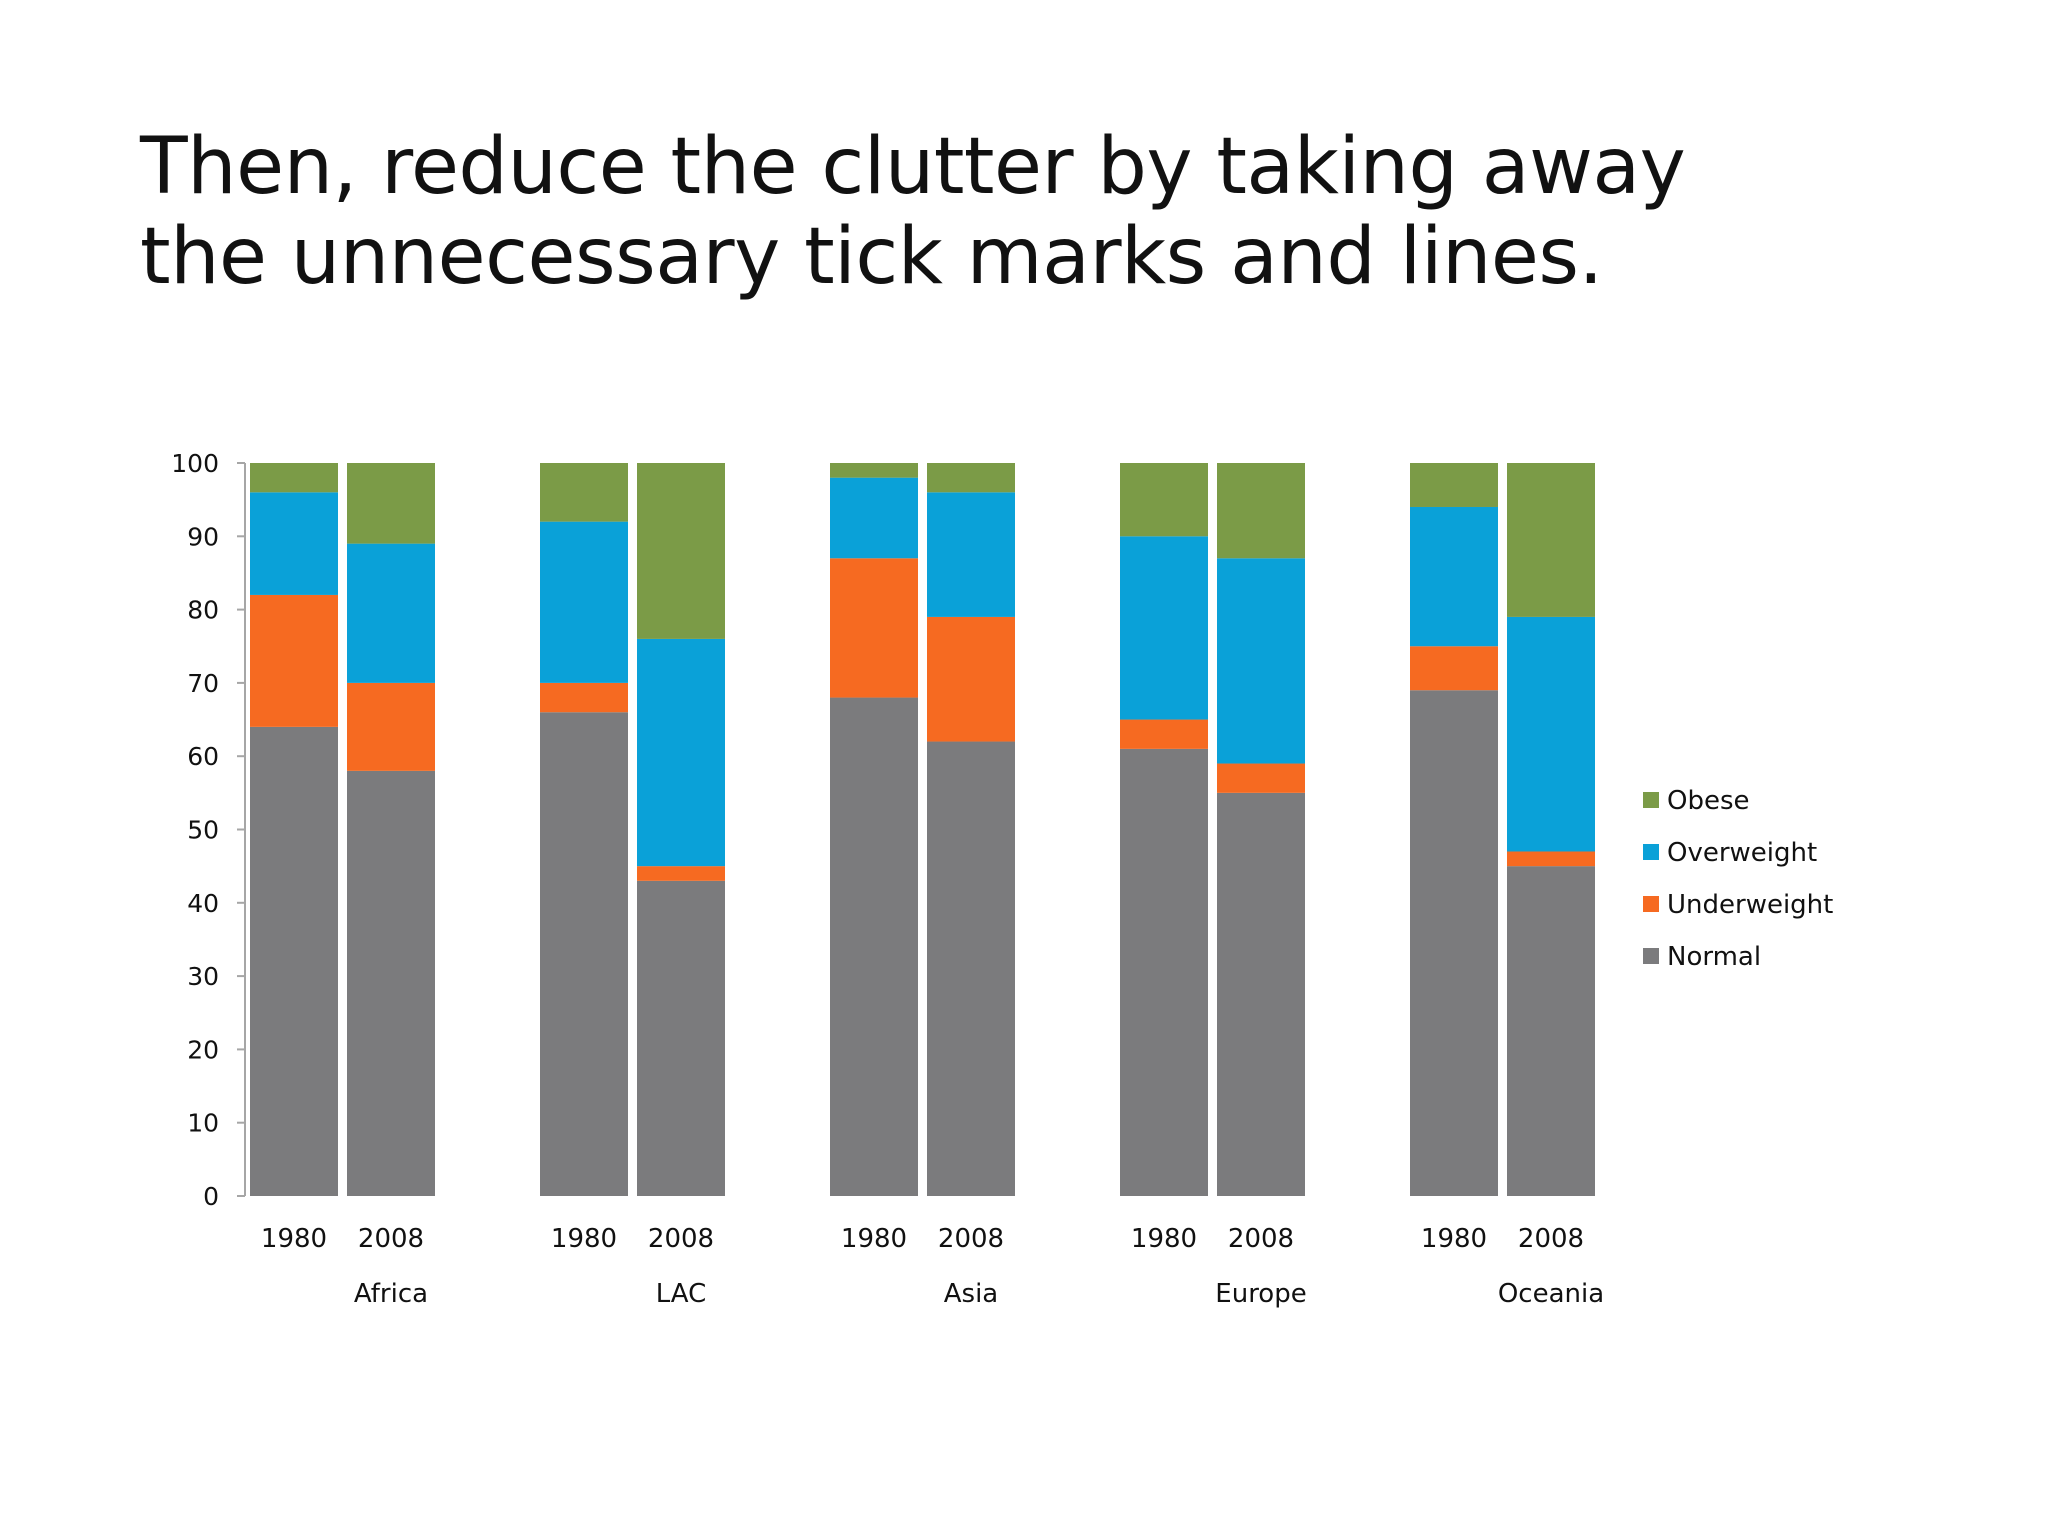 This screenshot has width=2048, height=1536. What do you see at coordinates (195, 463) in the screenshot?
I see `y-tick-label: 100` at bounding box center [195, 463].